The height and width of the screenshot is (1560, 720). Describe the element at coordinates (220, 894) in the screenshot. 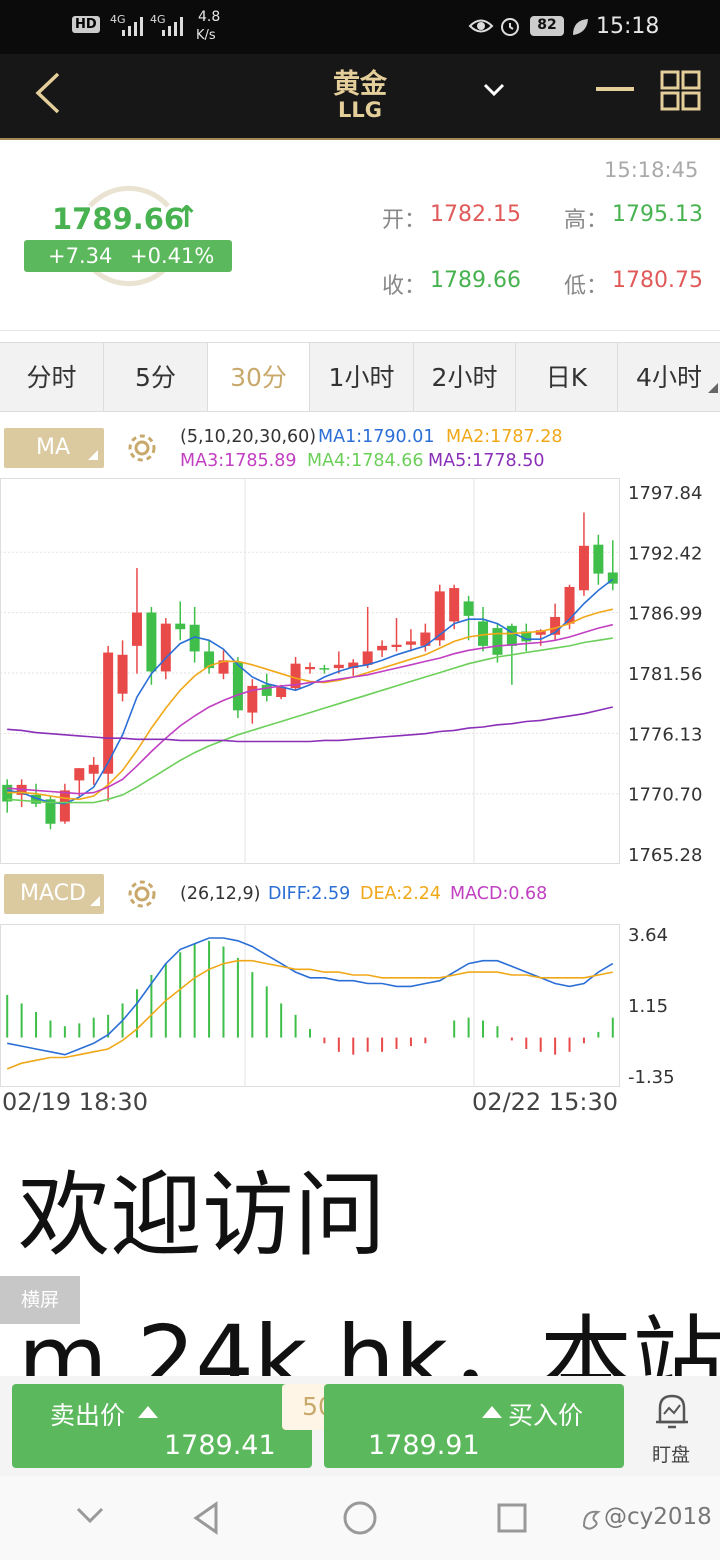

I see `macd-params: (26,12,9)` at that location.